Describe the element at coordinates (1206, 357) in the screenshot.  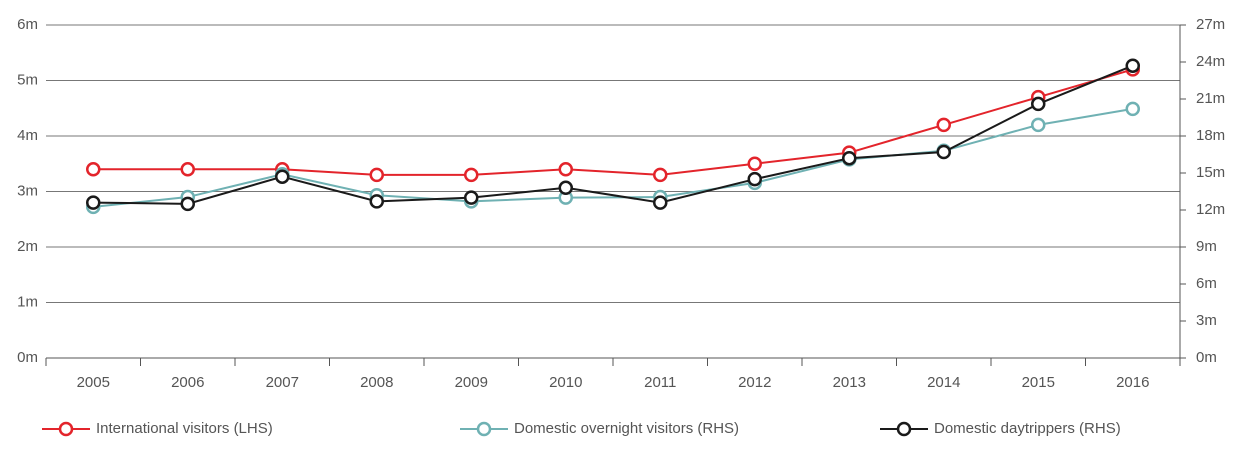
I see `y2-tick-label: 0m` at that location.